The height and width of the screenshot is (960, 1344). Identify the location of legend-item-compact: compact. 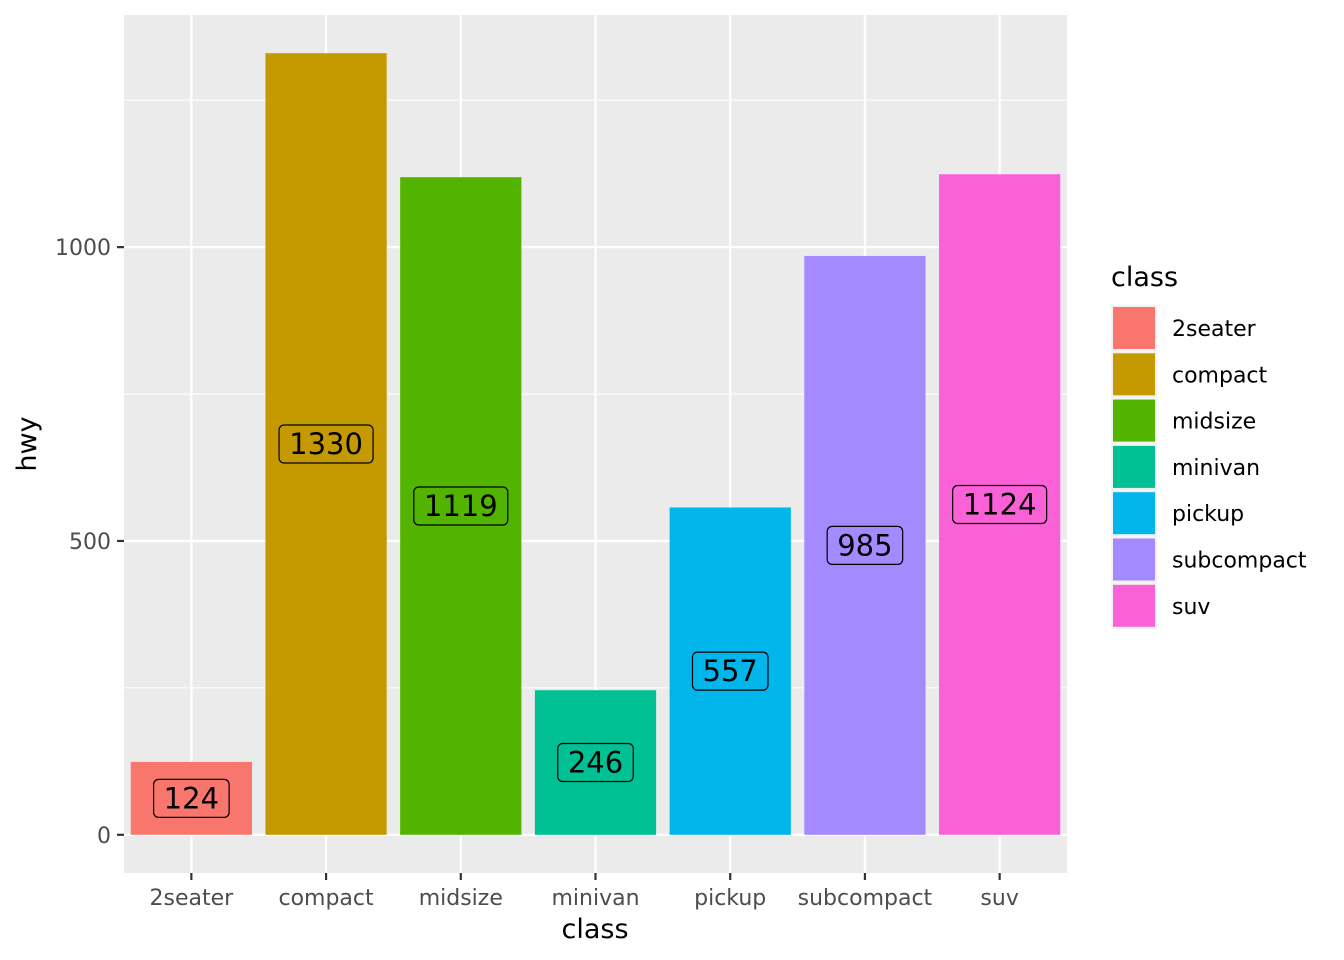
(1189, 374).